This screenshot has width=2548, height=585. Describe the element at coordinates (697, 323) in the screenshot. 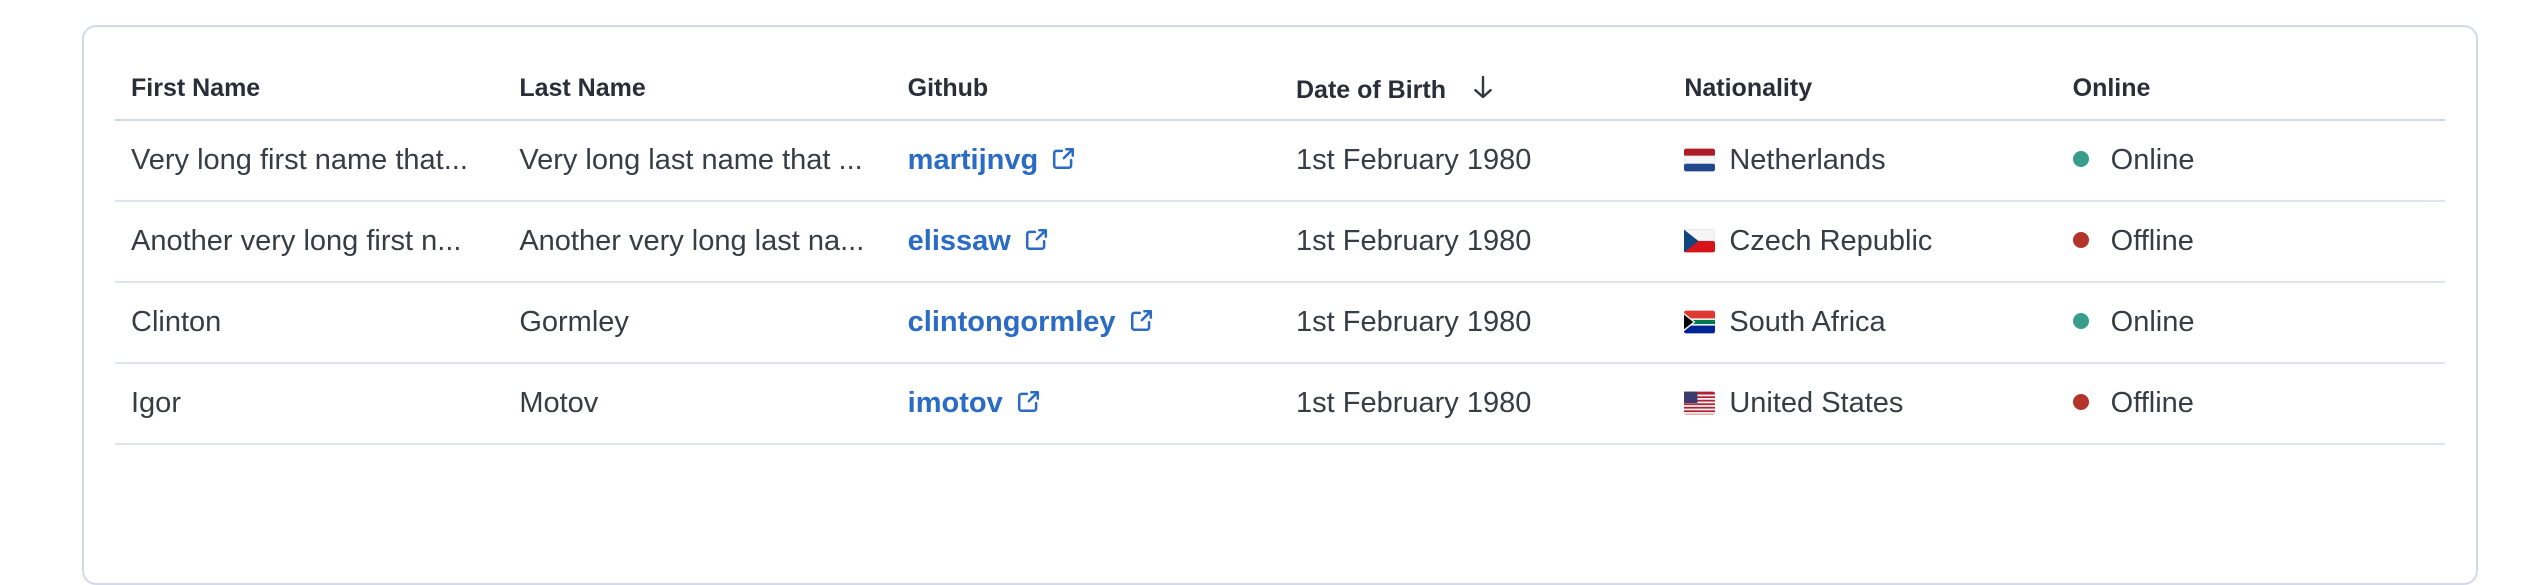

I see `last-name-cell: Gormley` at that location.